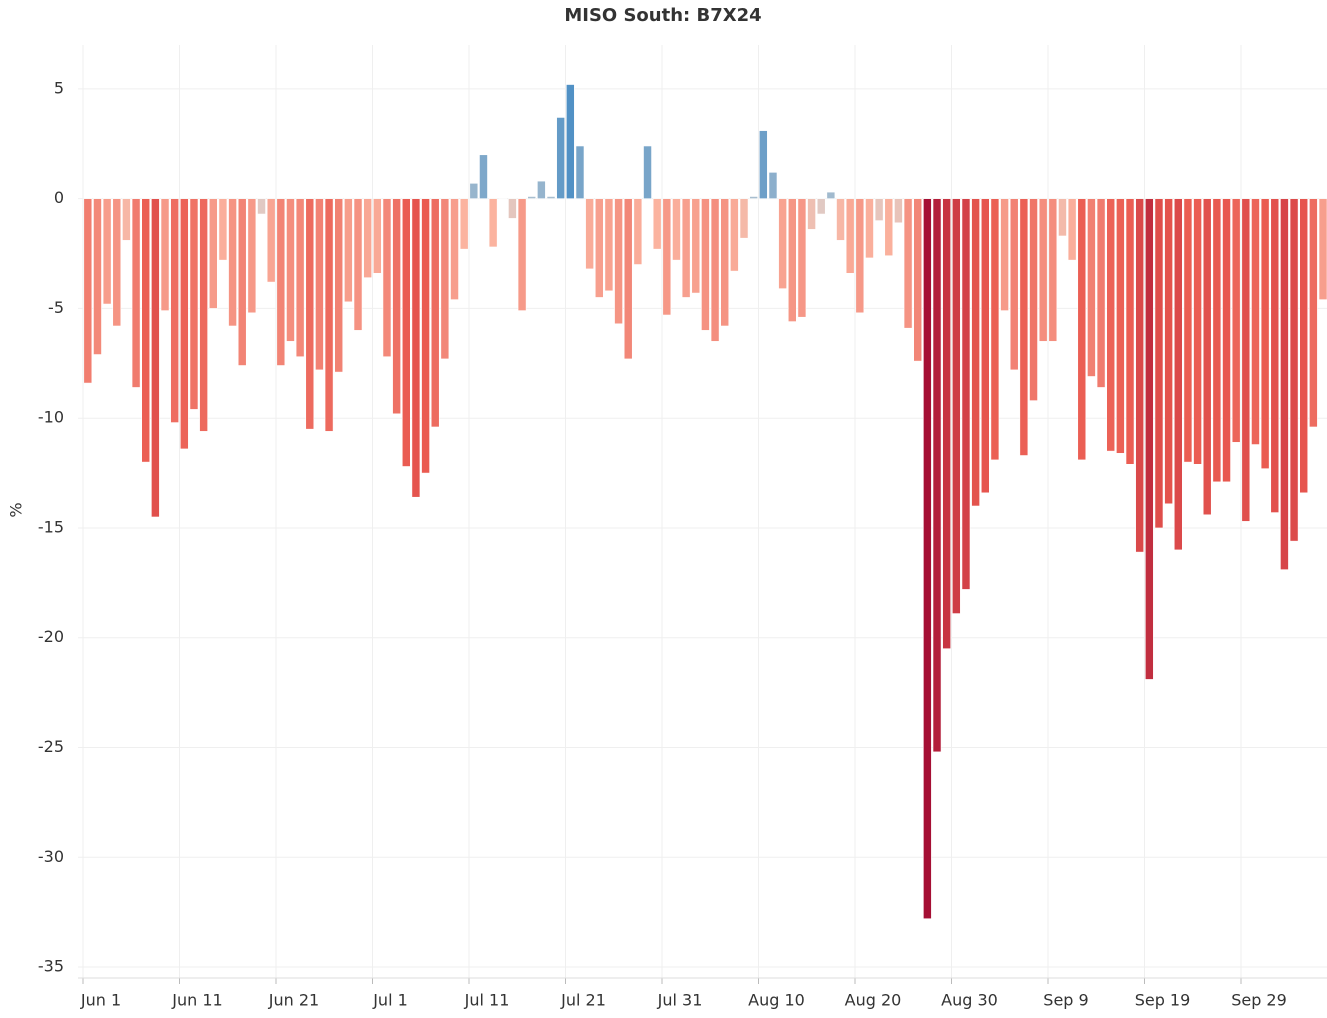 This screenshot has height=1018, width=1327. What do you see at coordinates (16, 509) in the screenshot?
I see `y-axis-label: %` at bounding box center [16, 509].